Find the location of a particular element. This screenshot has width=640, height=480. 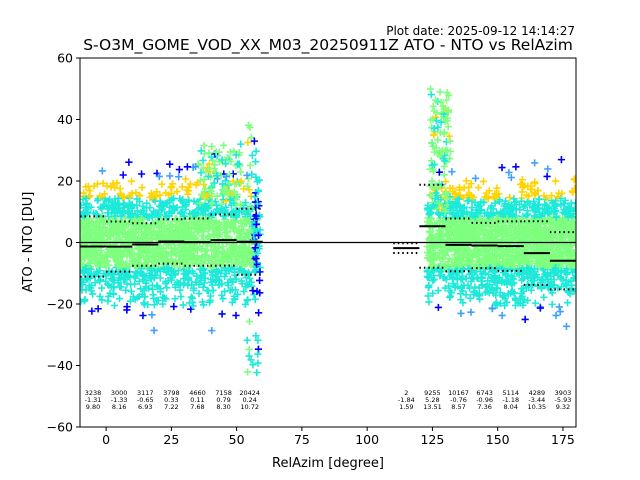

plot-date: Plot date: 2025-09-12 14:14:27 is located at coordinates (480, 31).